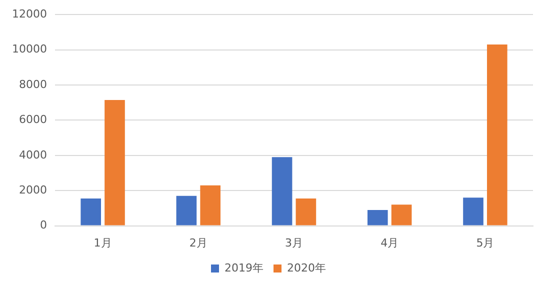  I want to click on x-tick-label: 4月, so click(389, 243).